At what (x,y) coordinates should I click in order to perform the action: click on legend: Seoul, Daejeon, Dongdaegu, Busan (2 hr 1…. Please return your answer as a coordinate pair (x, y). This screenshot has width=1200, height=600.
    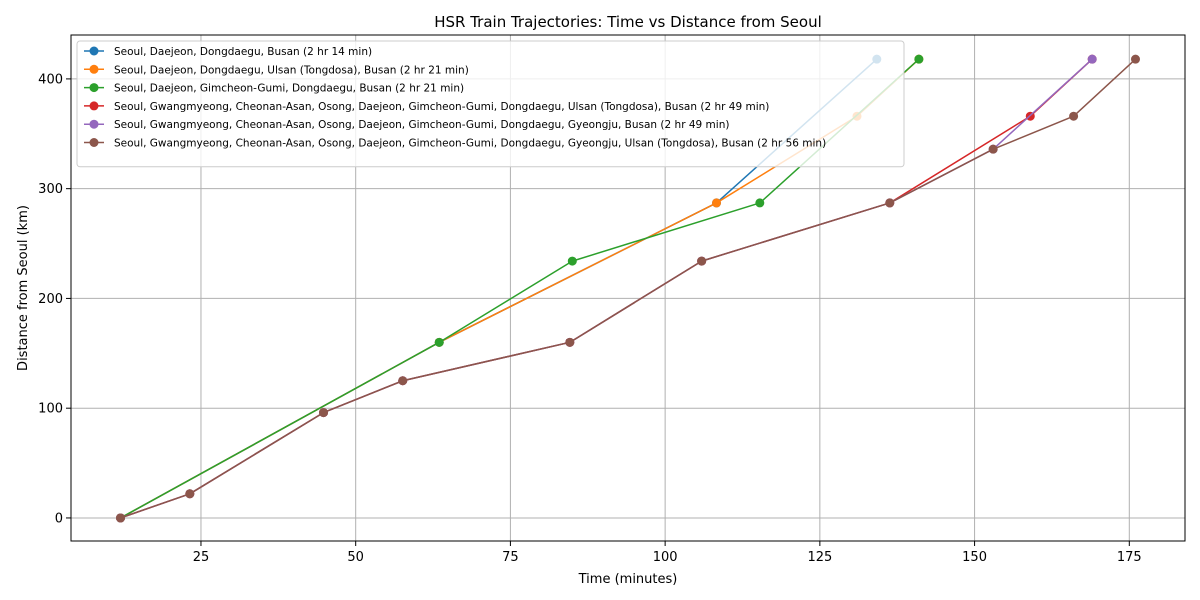
    Looking at the image, I should click on (490, 104).